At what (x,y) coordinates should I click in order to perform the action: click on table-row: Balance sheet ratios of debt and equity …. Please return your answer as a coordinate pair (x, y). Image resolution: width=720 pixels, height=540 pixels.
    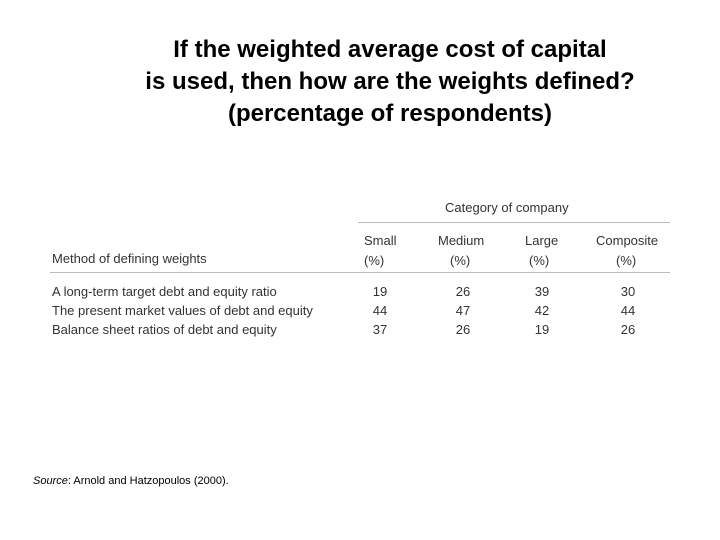
    Looking at the image, I should click on (360, 332).